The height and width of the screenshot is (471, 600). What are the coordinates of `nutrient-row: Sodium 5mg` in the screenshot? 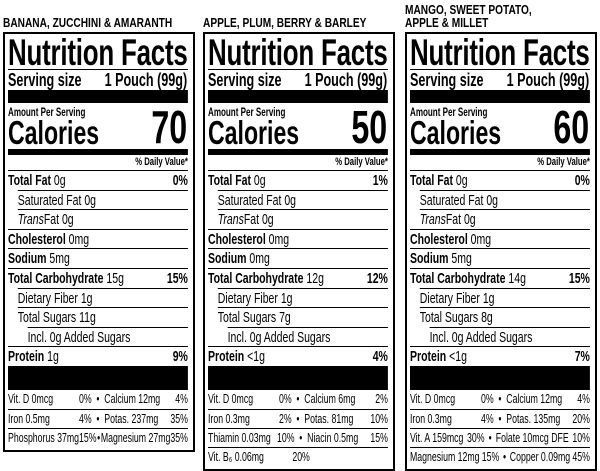 It's located at (98, 258).